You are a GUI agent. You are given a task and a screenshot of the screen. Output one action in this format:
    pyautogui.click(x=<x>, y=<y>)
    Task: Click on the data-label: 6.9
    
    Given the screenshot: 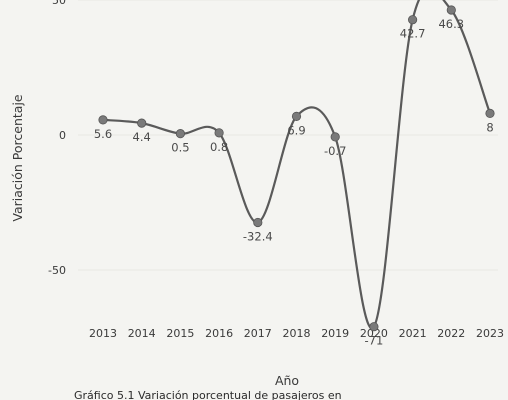 What is the action you would take?
    pyautogui.click(x=296, y=130)
    